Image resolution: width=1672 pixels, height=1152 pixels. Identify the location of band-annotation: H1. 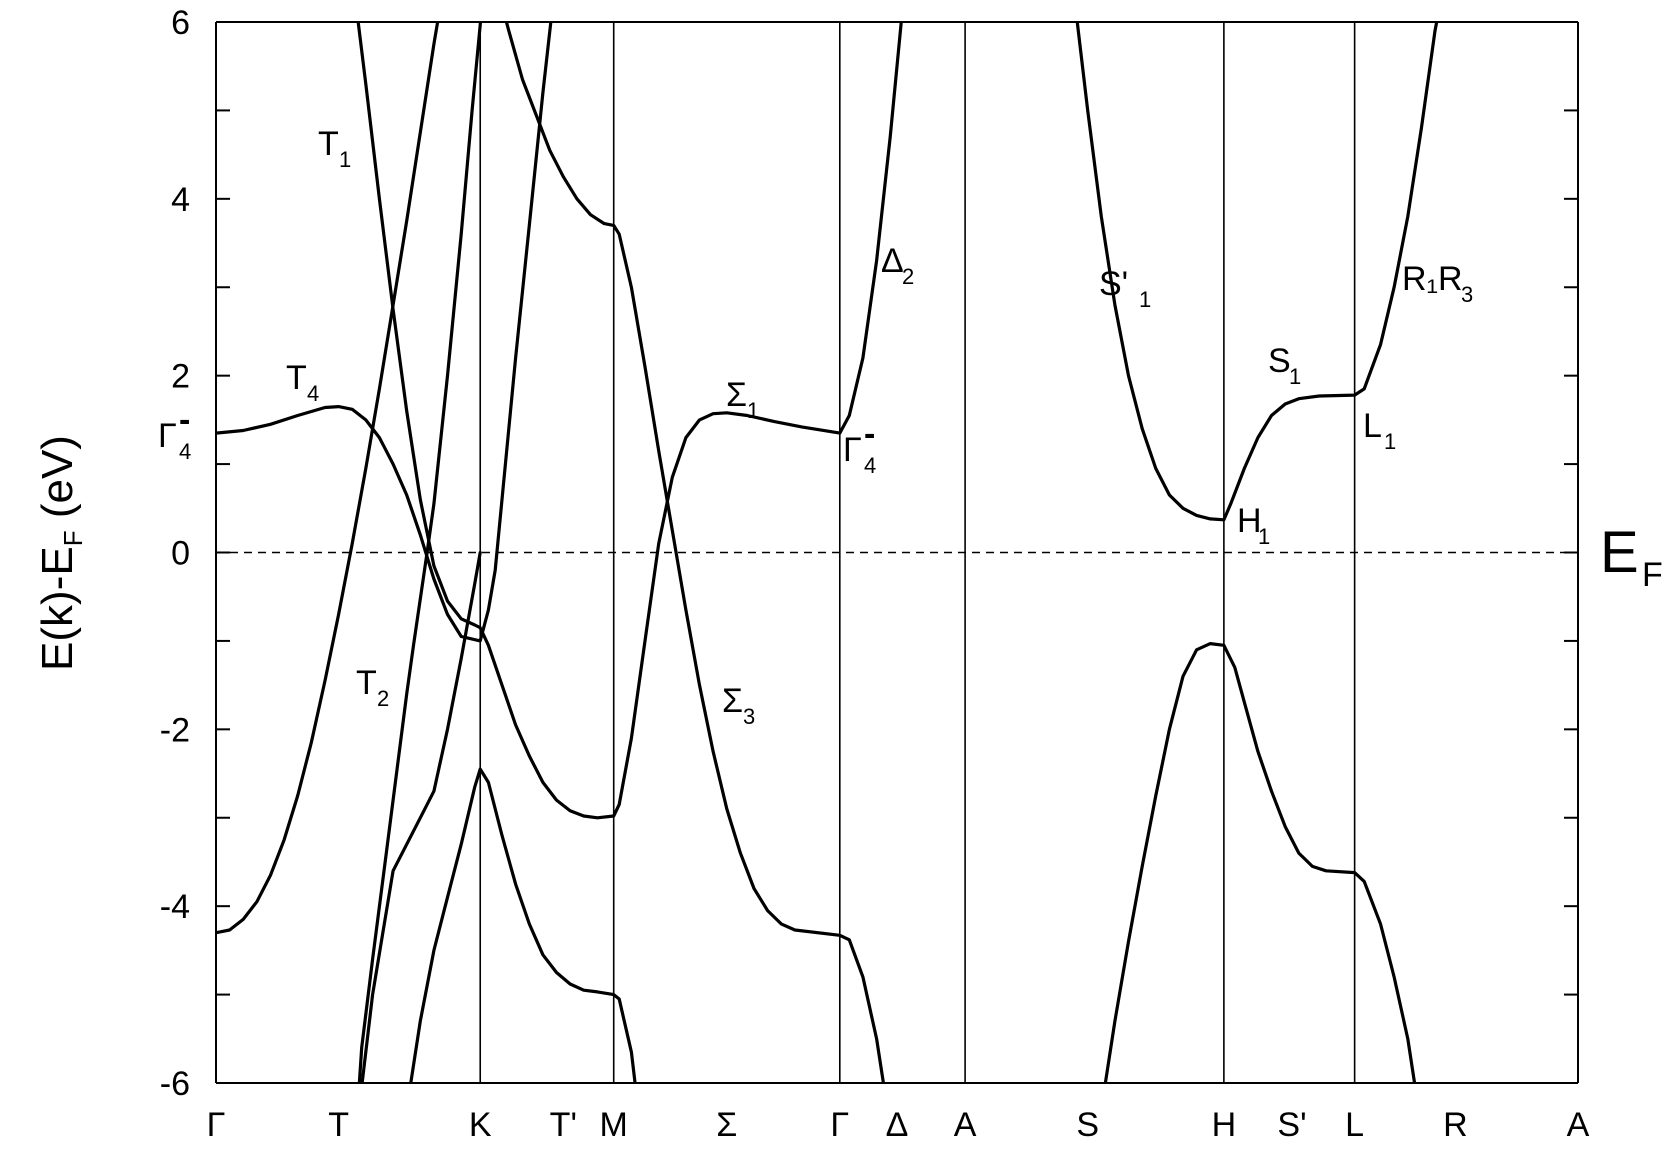
(1253, 525).